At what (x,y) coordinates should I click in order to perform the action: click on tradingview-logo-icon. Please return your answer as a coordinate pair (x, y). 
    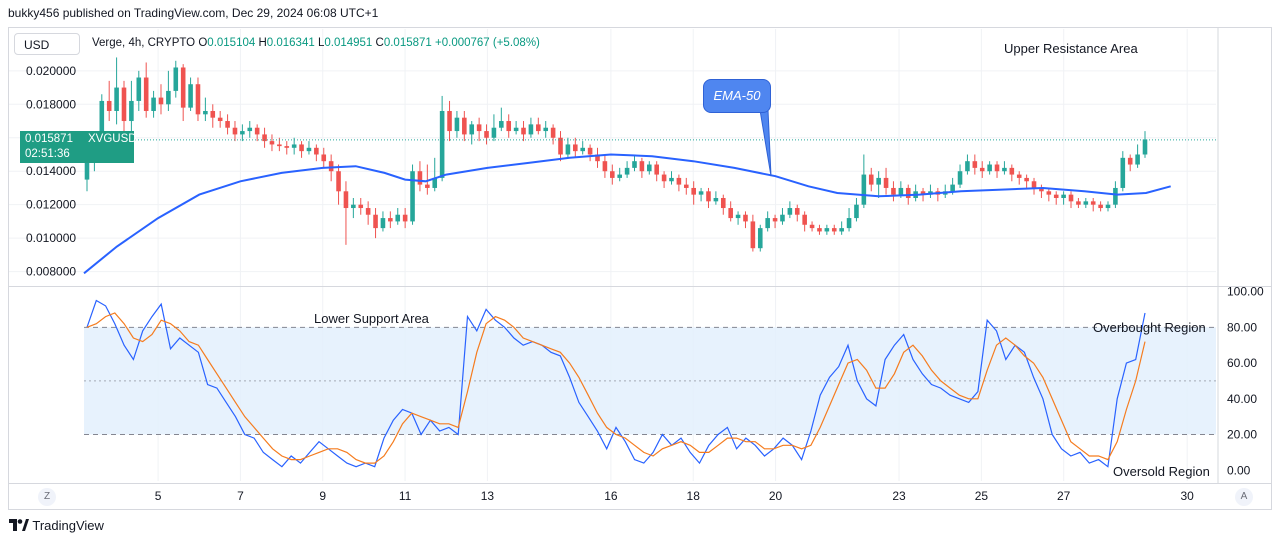
    Looking at the image, I should click on (19, 525).